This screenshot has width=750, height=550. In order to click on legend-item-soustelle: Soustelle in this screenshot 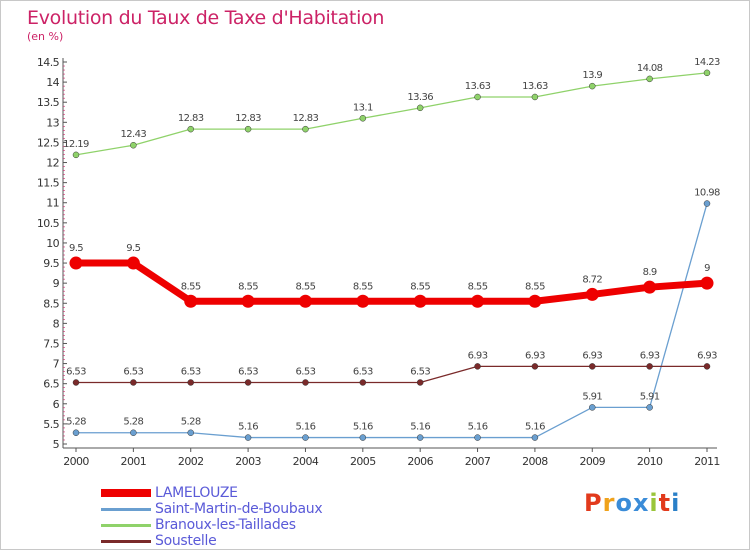, I will do `click(261, 541)`.